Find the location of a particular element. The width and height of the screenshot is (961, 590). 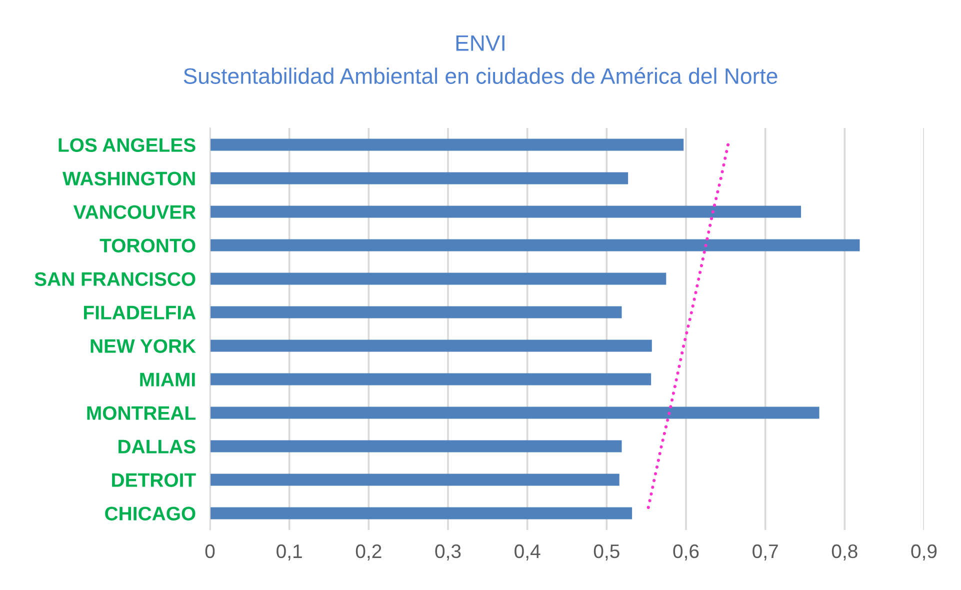

y-tick-label: CHICAGO is located at coordinates (150, 513).